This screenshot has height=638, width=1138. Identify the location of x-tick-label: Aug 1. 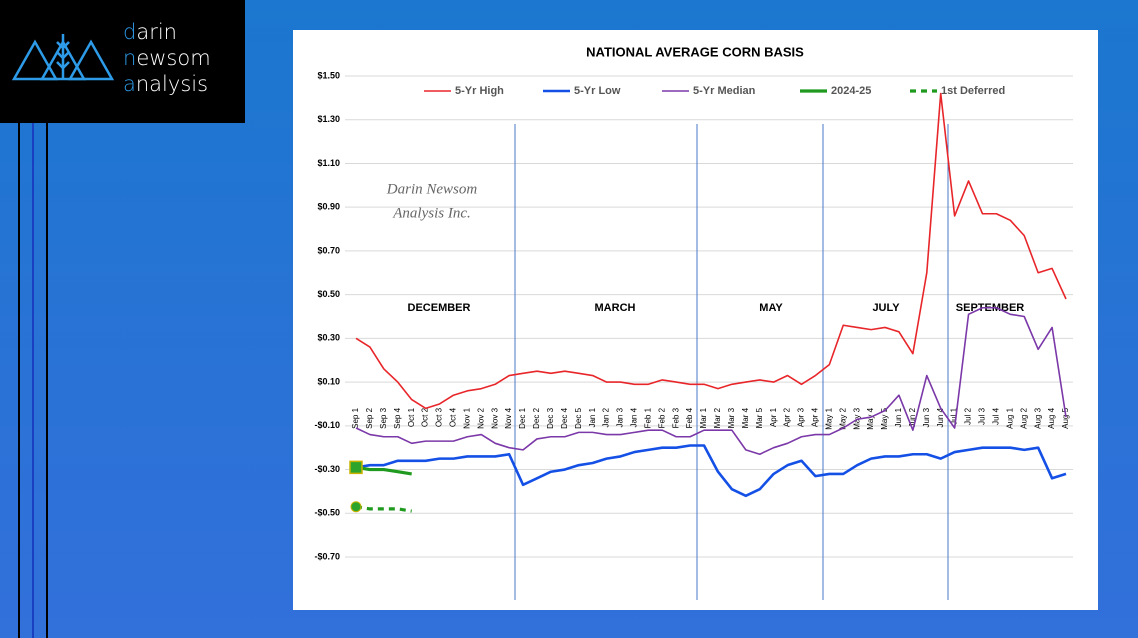
(1009, 417).